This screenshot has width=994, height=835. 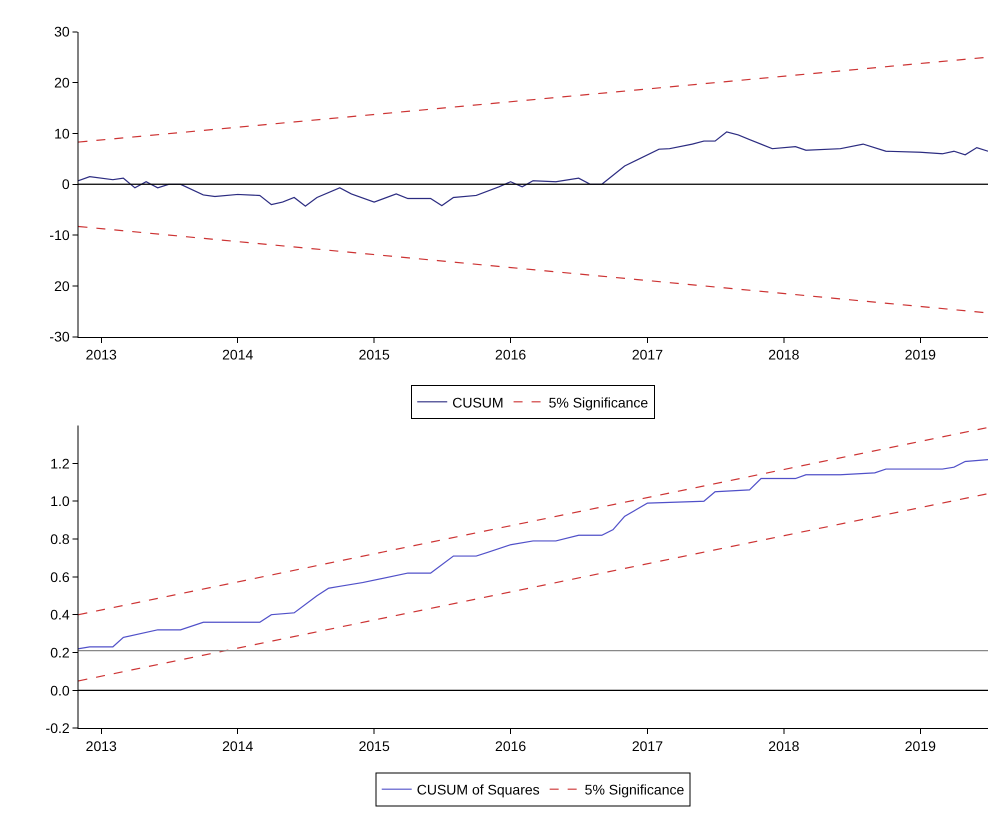 What do you see at coordinates (60, 463) in the screenshot?
I see `y-tick-label: 1.2` at bounding box center [60, 463].